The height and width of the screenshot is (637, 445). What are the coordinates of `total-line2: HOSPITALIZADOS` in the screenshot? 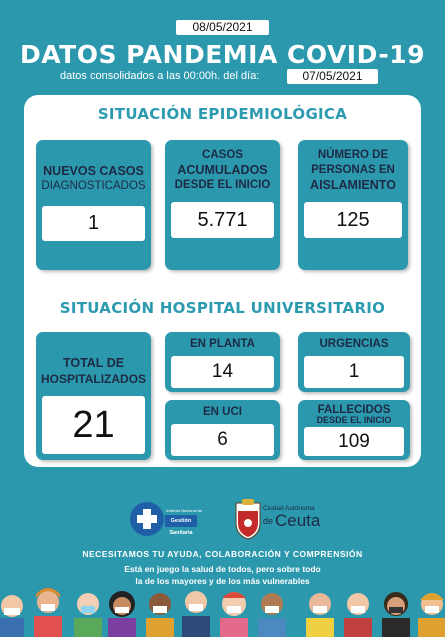 It's located at (93, 379).